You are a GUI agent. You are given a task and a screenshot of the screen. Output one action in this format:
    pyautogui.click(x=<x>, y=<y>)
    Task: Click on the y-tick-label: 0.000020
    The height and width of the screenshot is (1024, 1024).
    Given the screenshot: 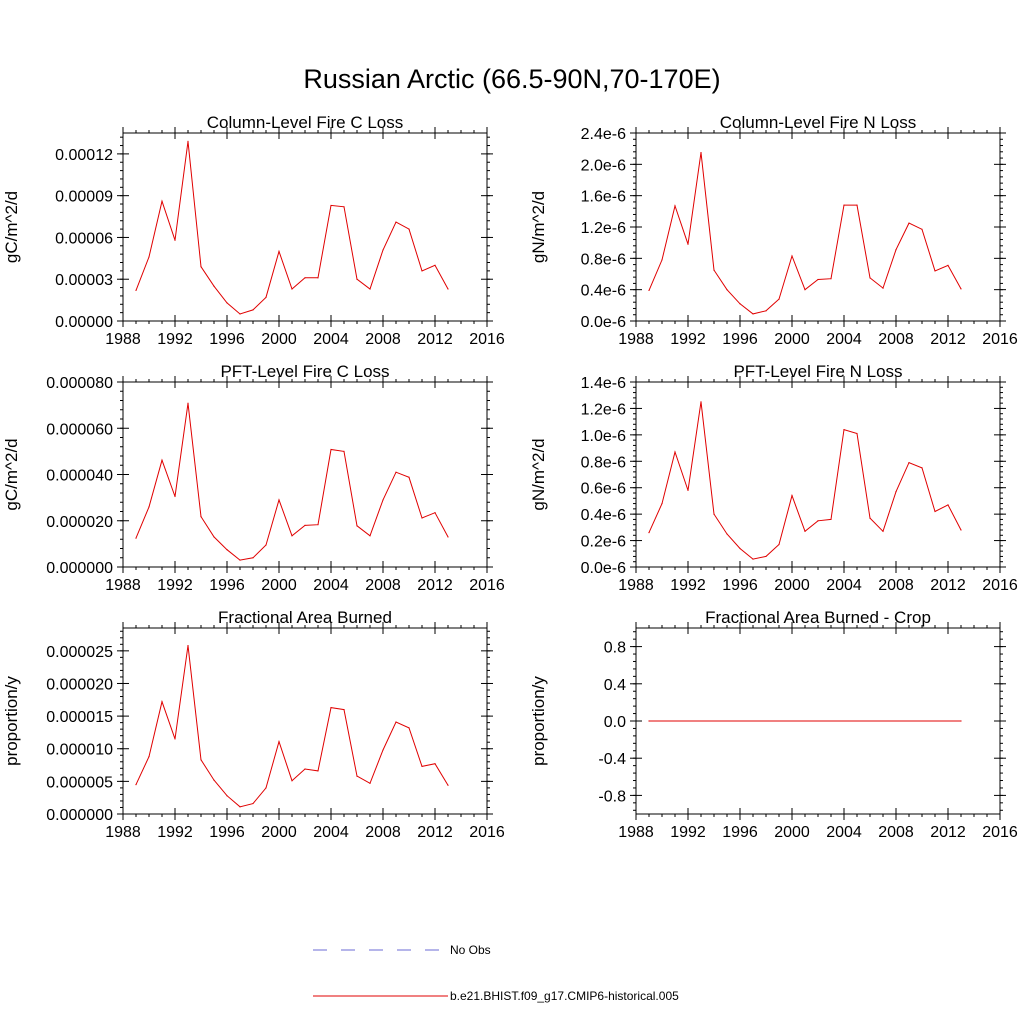 What is the action you would take?
    pyautogui.click(x=79, y=684)
    